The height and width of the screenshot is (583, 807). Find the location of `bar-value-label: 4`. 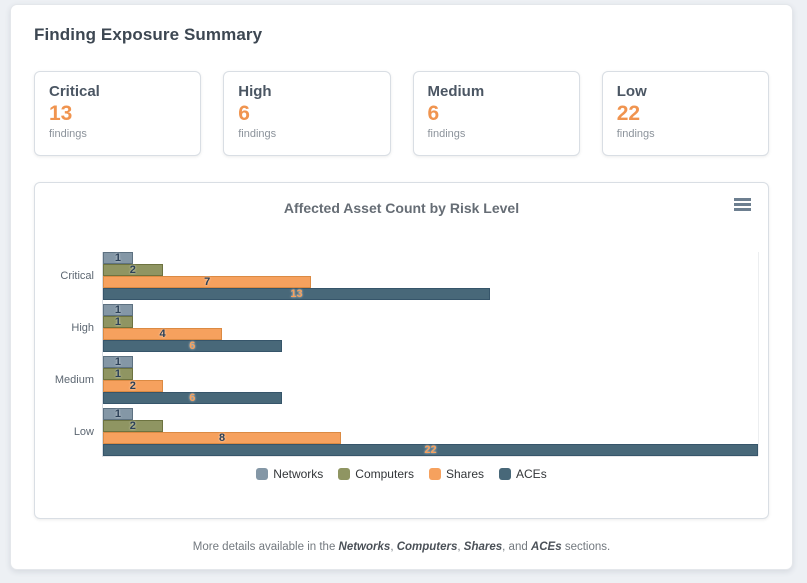

bar-value-label: 4 is located at coordinates (162, 334).